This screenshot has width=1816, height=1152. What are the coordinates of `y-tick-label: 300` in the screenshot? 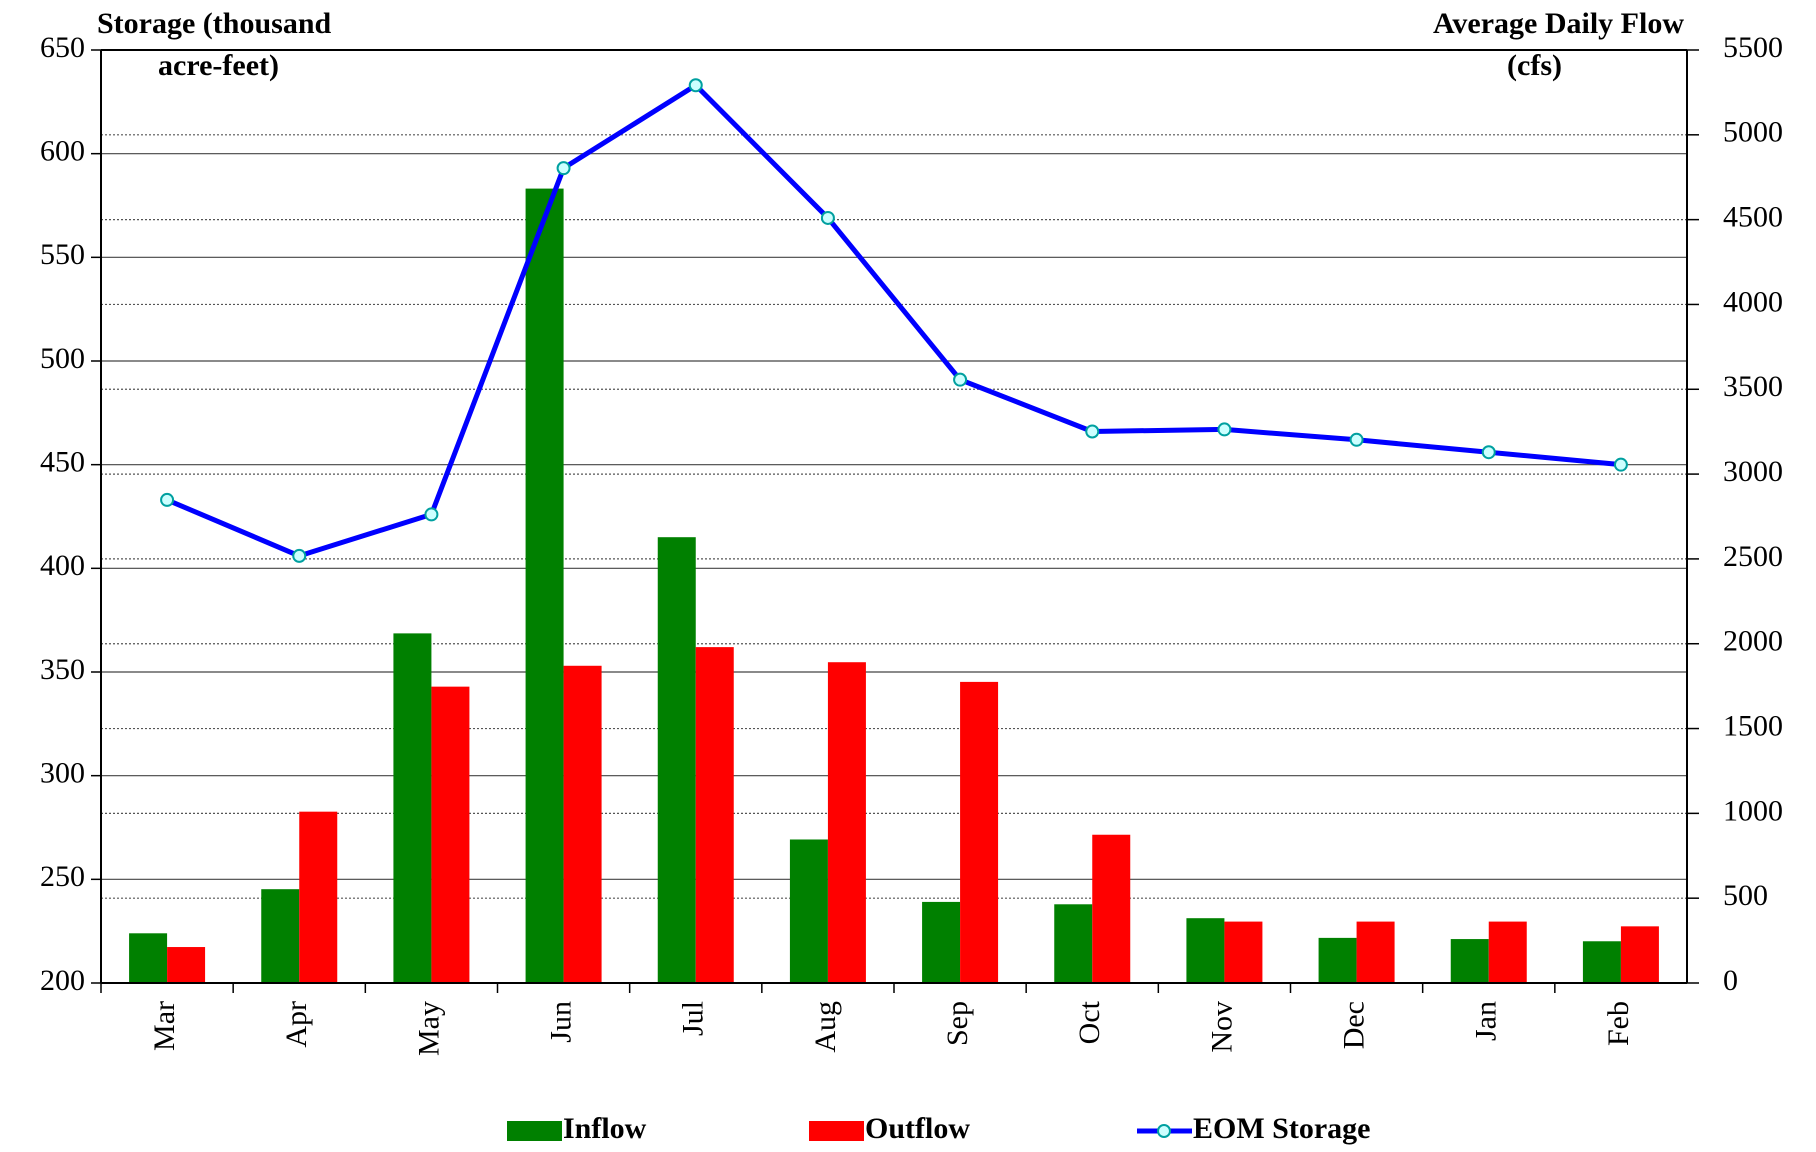 It's located at (62, 773).